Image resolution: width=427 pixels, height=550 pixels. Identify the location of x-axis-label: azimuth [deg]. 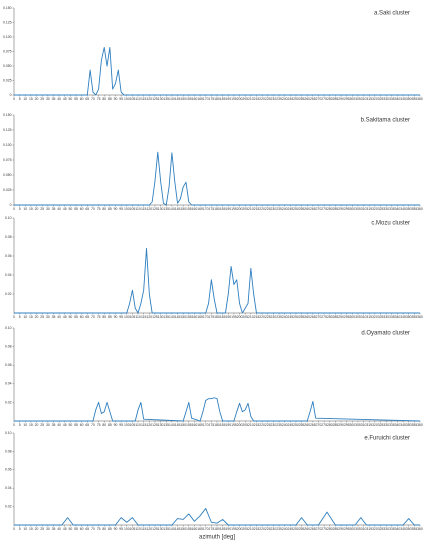
(217, 538).